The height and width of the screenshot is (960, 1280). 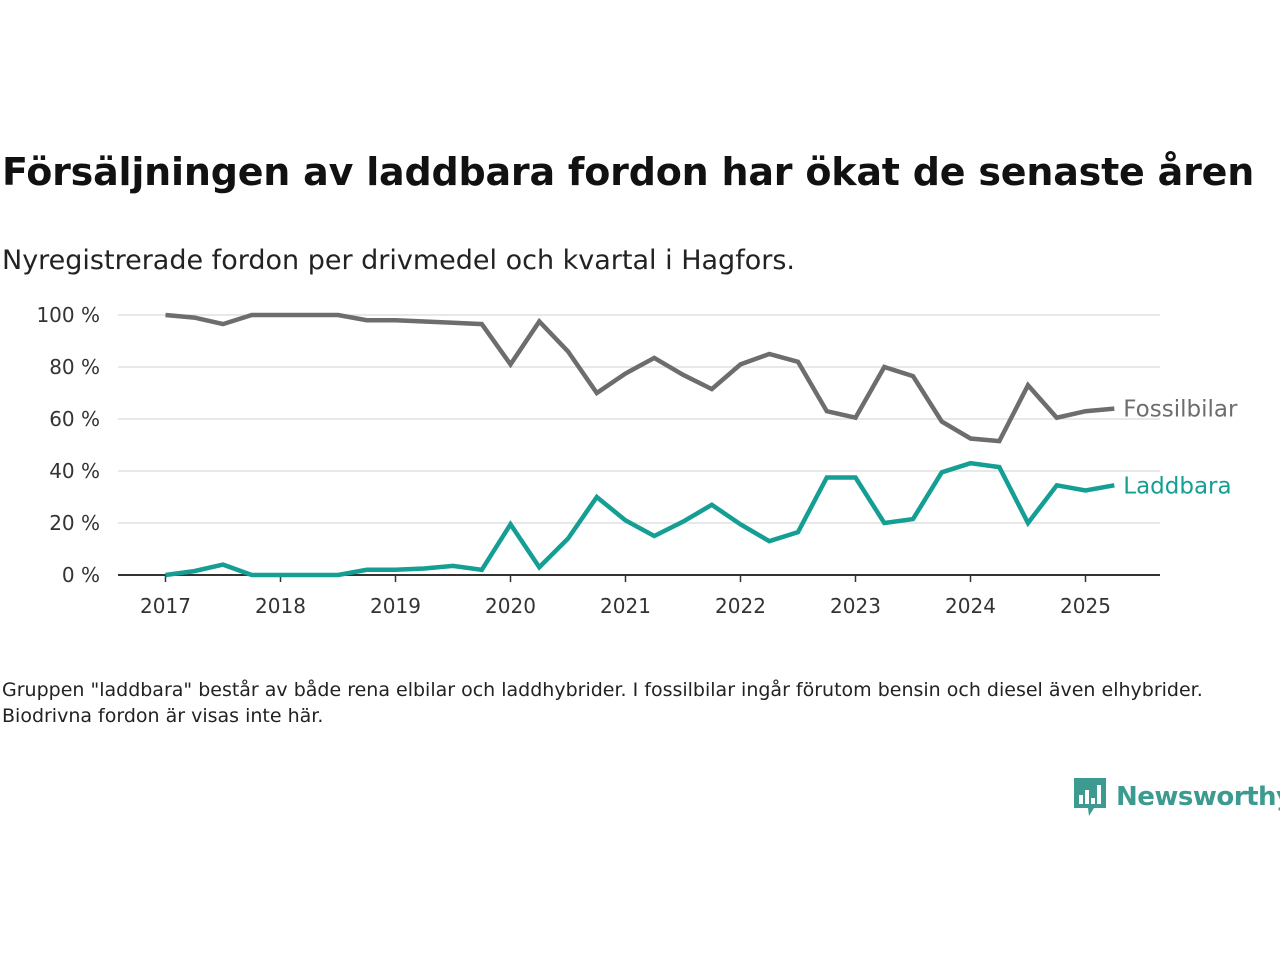 What do you see at coordinates (74, 523) in the screenshot?
I see `y-tick-label: 20 %` at bounding box center [74, 523].